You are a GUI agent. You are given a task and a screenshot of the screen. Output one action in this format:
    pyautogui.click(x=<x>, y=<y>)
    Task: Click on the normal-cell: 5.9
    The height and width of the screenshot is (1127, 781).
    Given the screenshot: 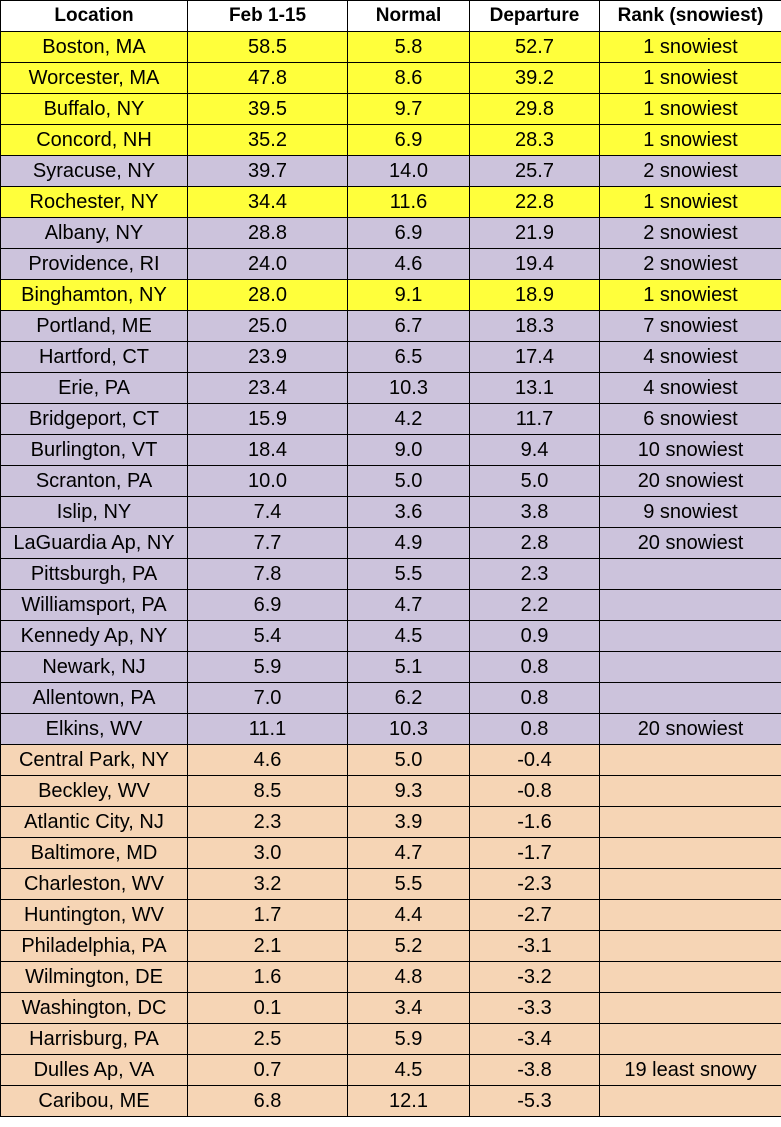 What is the action you would take?
    pyautogui.click(x=408, y=1039)
    